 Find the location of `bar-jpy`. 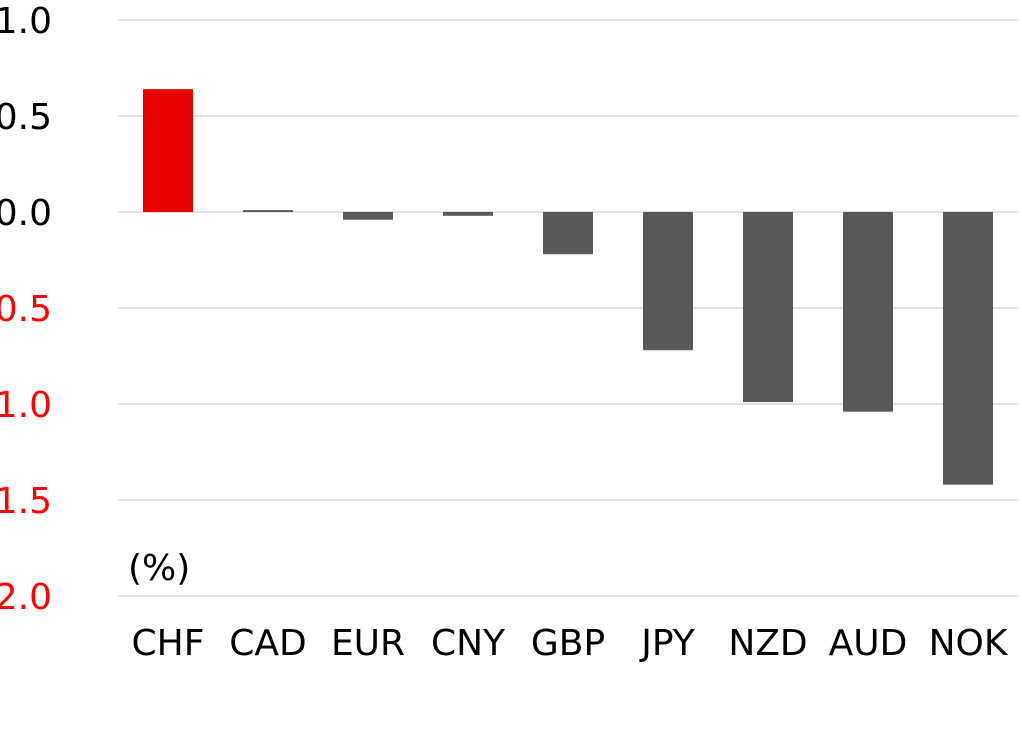

bar-jpy is located at coordinates (668, 281).